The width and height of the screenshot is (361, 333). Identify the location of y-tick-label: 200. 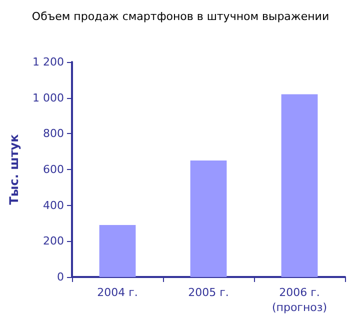
(53, 241).